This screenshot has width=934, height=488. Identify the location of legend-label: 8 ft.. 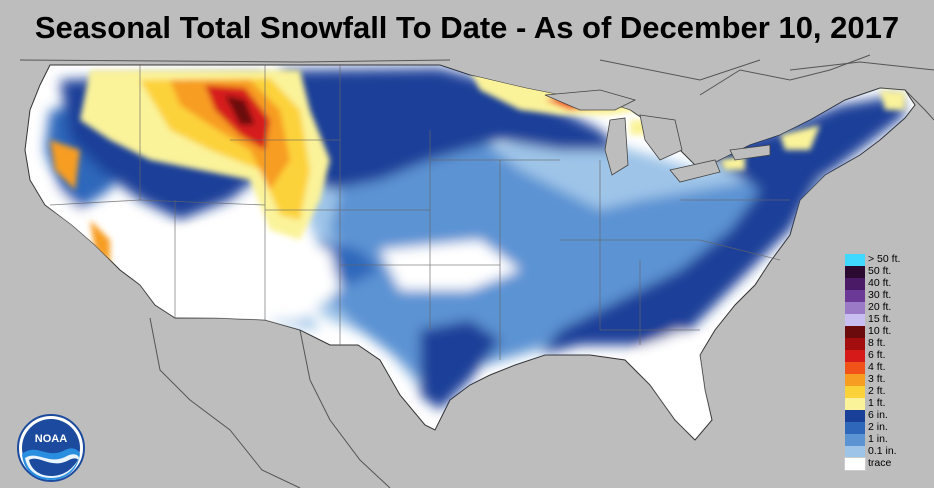
(877, 343).